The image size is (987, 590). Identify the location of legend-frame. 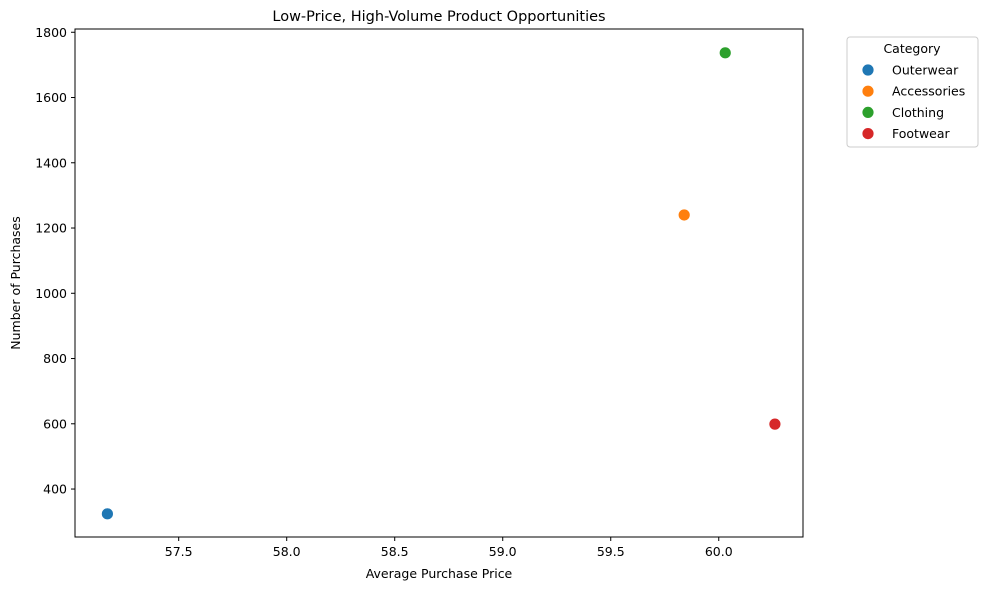
(912, 92).